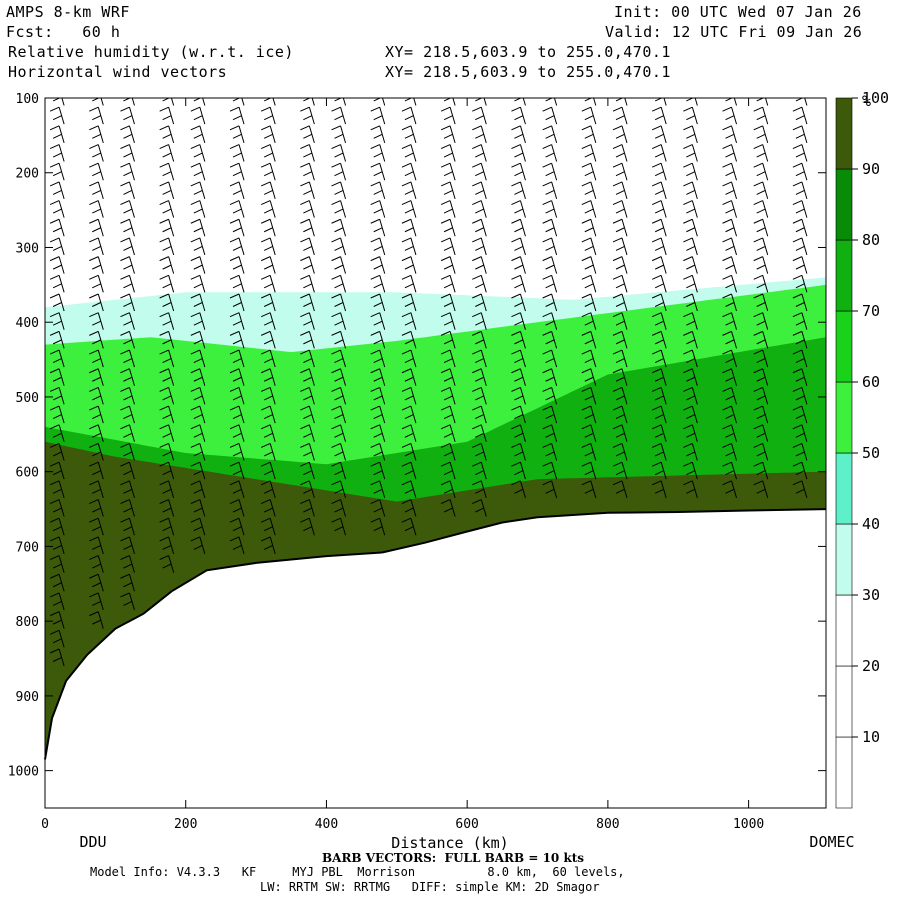 The image size is (900, 900). I want to click on y-tick-label: 300, so click(27, 248).